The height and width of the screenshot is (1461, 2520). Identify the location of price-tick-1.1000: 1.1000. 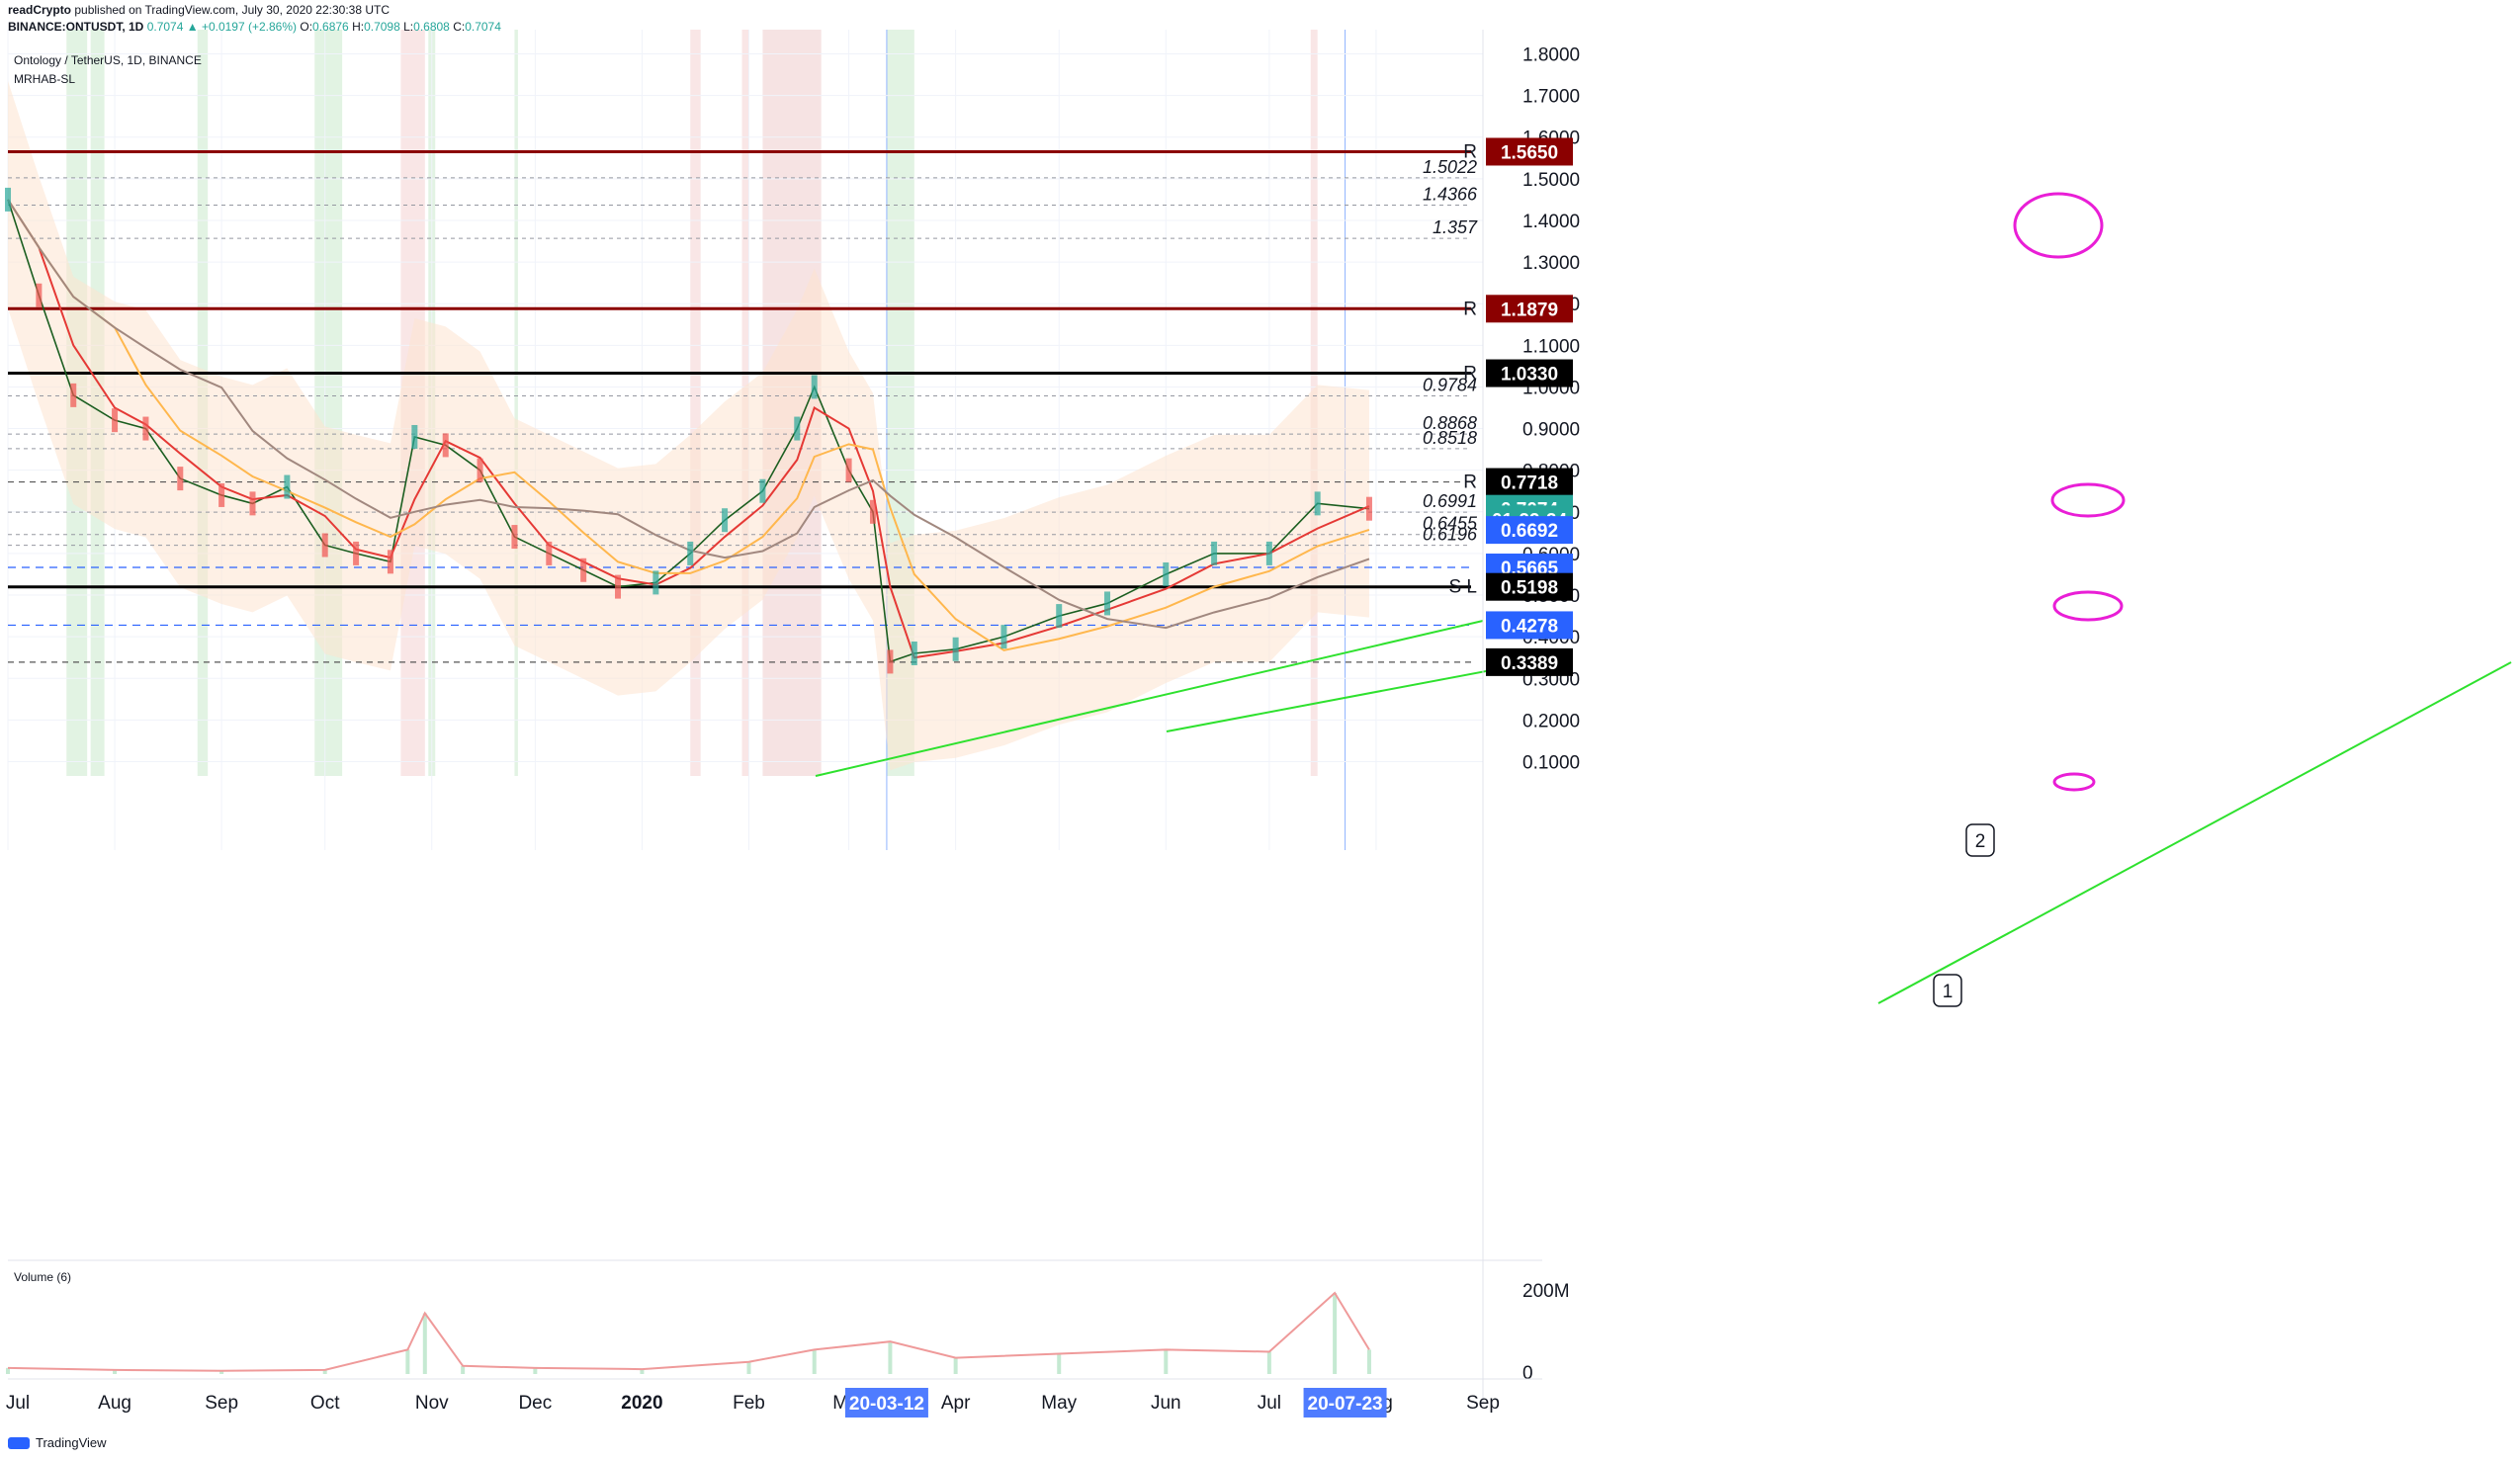
(1551, 346).